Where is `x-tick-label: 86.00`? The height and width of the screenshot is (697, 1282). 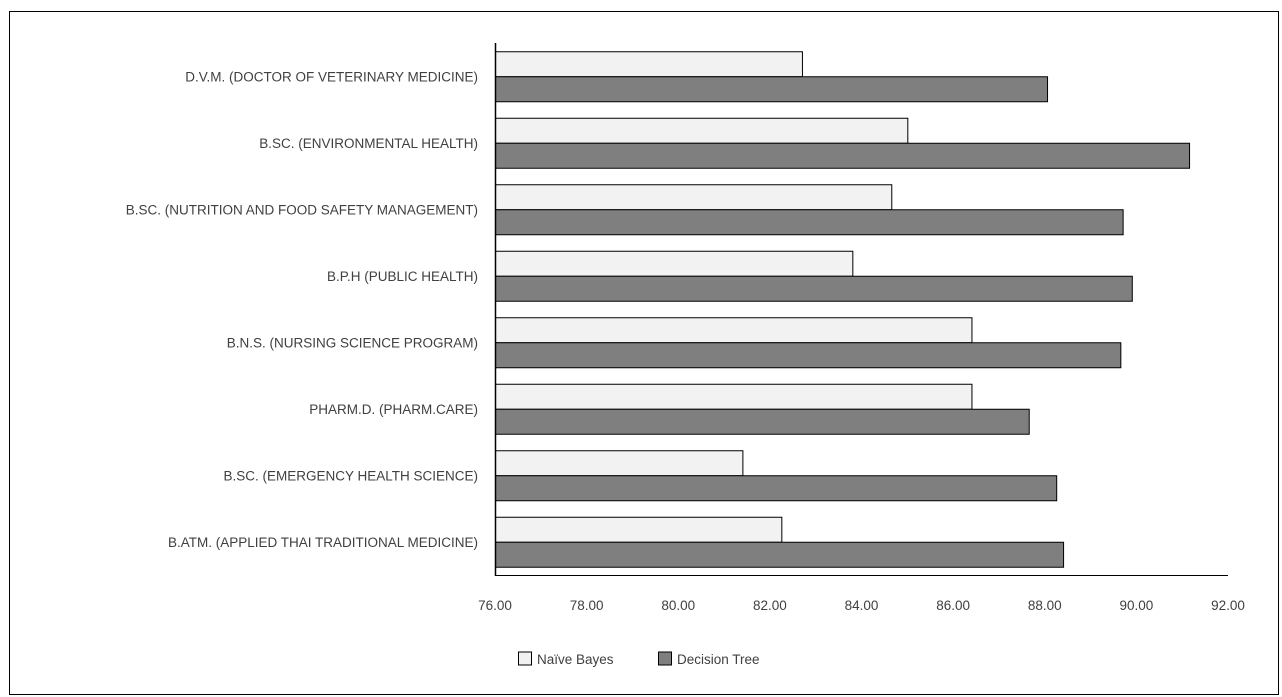 x-tick-label: 86.00 is located at coordinates (953, 605).